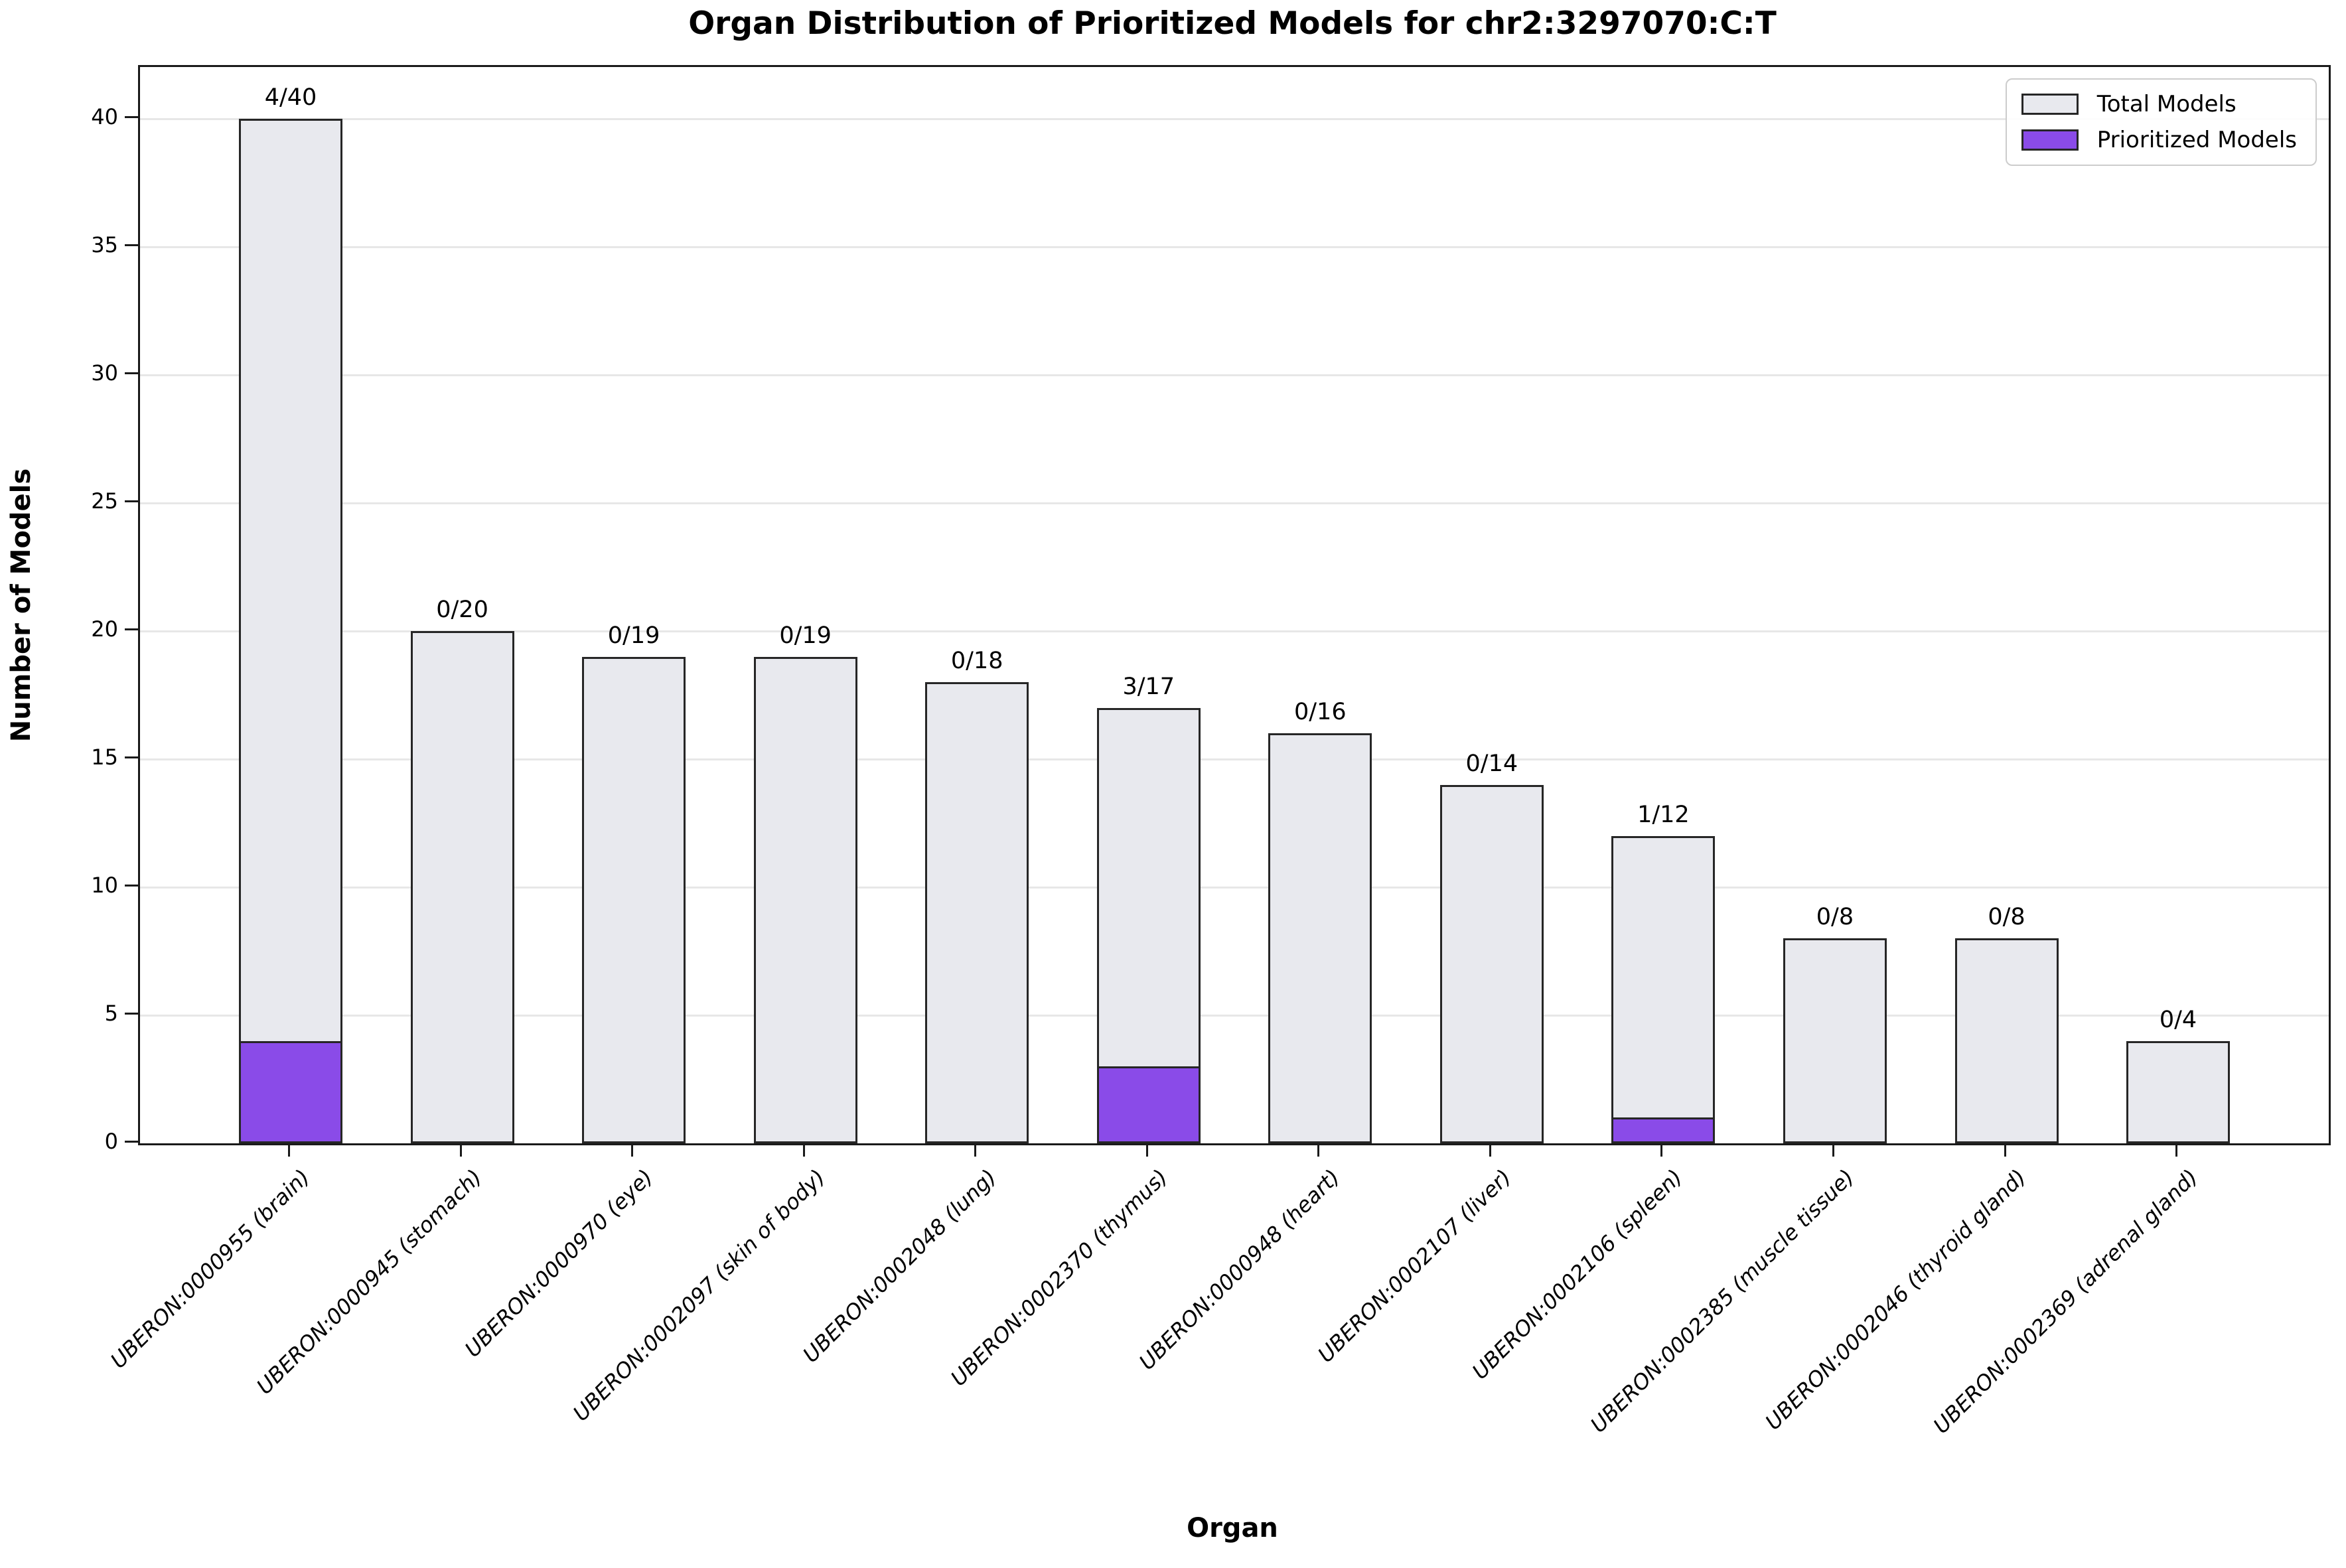 This screenshot has height=1568, width=2346. I want to click on y-tick-label-10: 10, so click(104, 885).